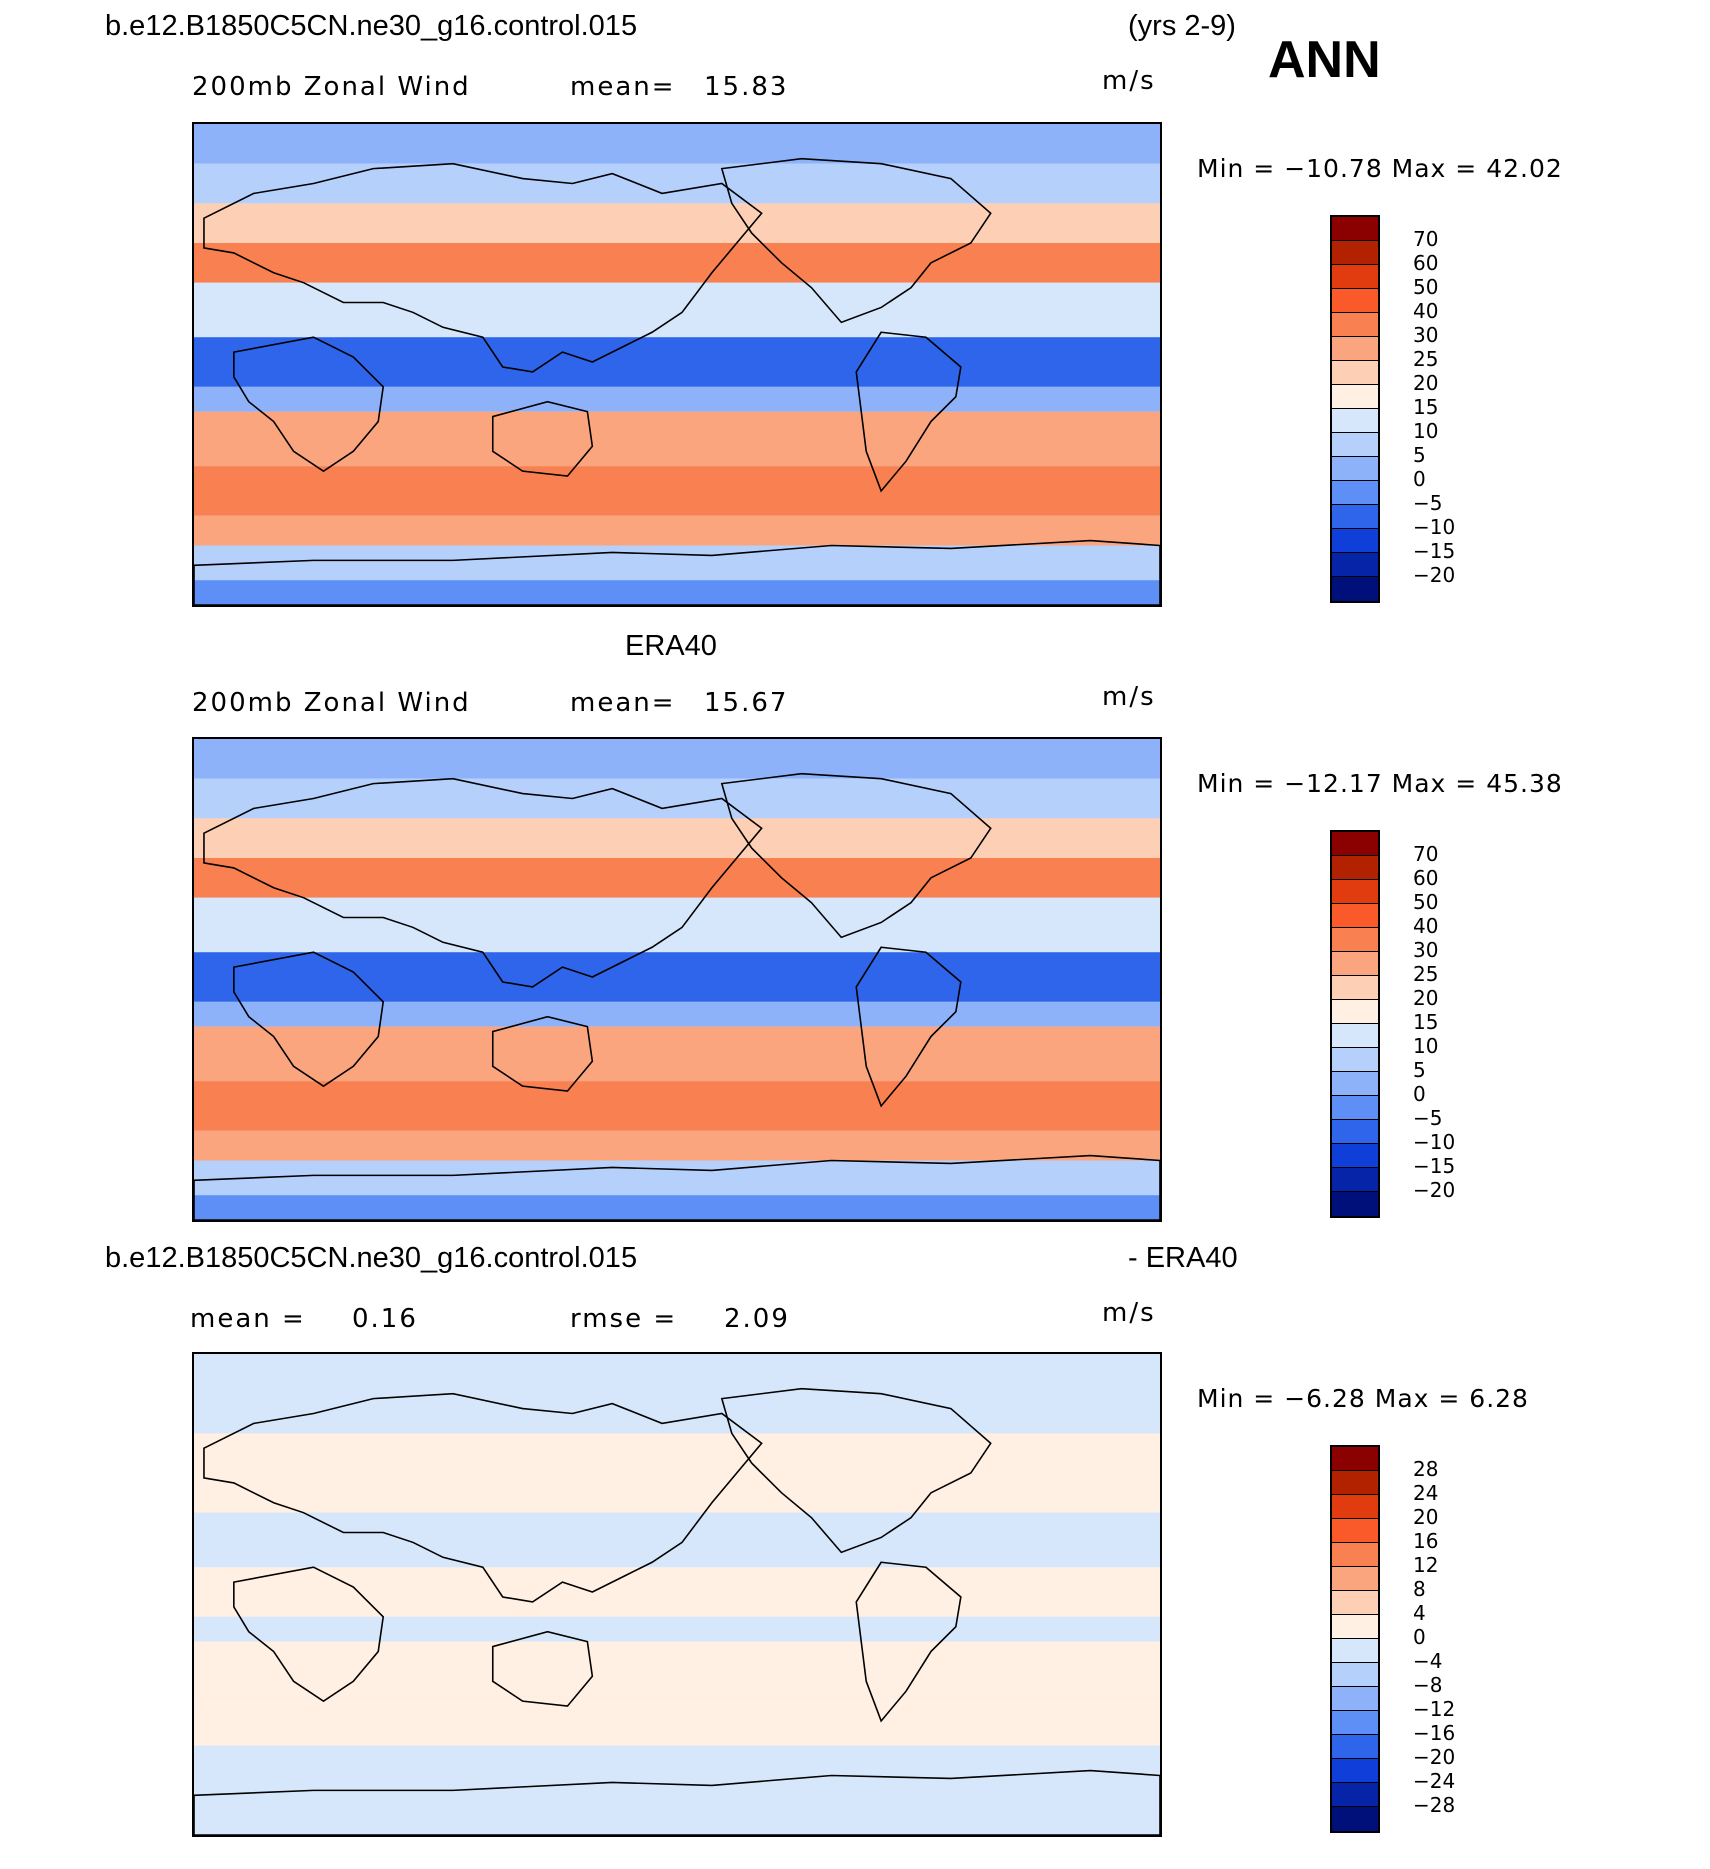  What do you see at coordinates (623, 87) in the screenshot?
I see `panel1-mean-label: mean=` at bounding box center [623, 87].